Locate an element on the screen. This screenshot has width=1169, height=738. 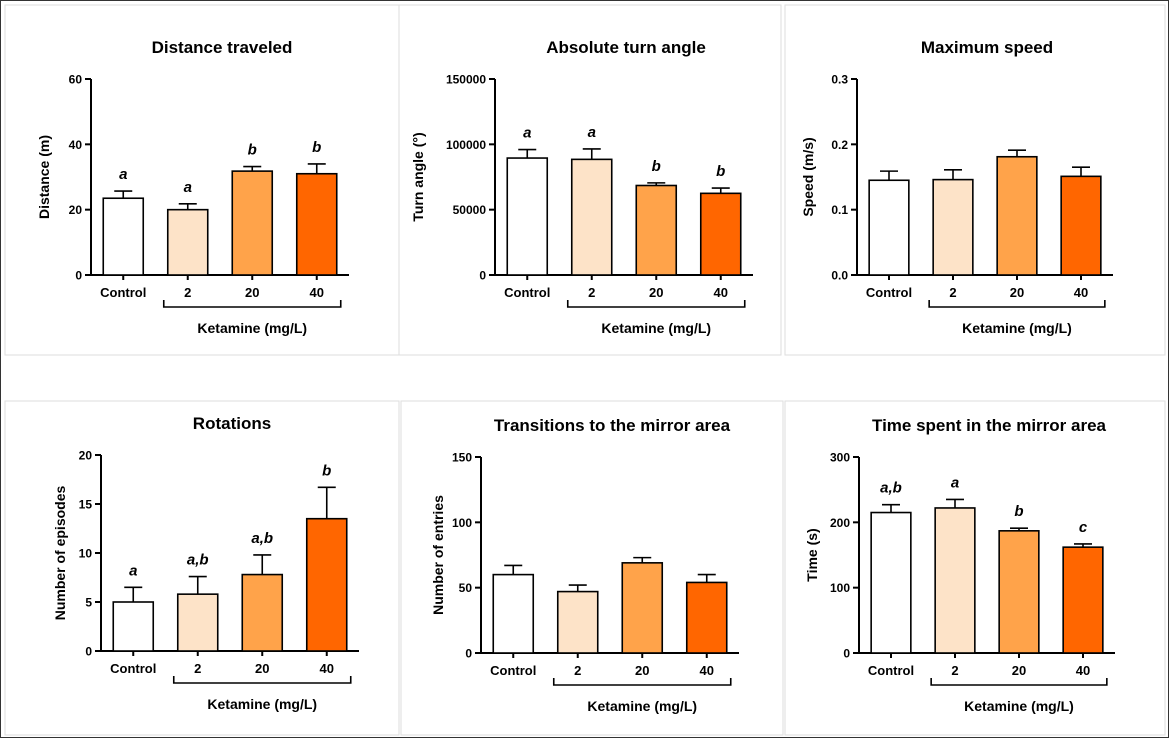
chart-title: Transitions to the mirror area is located at coordinates (612, 425).